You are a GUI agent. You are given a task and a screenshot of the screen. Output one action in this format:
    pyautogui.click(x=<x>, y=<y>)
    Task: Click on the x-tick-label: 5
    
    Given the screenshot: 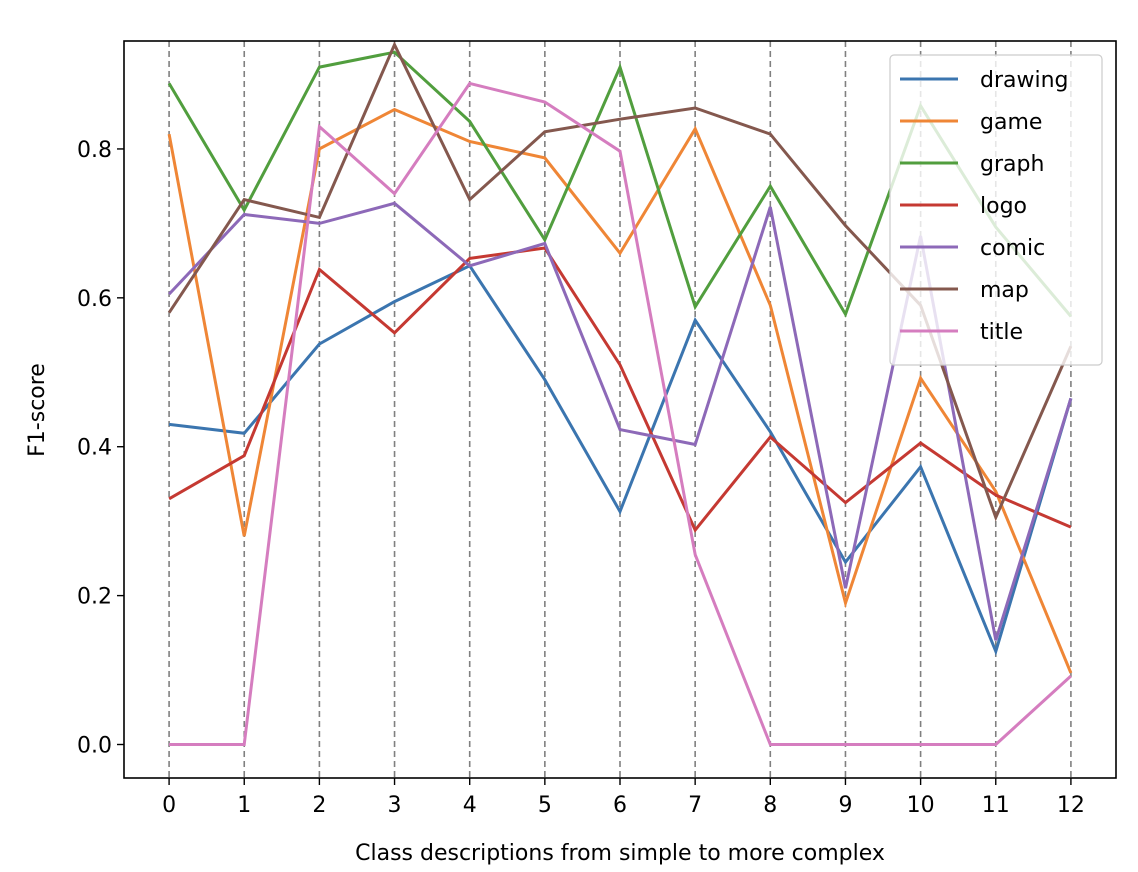 What is the action you would take?
    pyautogui.click(x=545, y=805)
    